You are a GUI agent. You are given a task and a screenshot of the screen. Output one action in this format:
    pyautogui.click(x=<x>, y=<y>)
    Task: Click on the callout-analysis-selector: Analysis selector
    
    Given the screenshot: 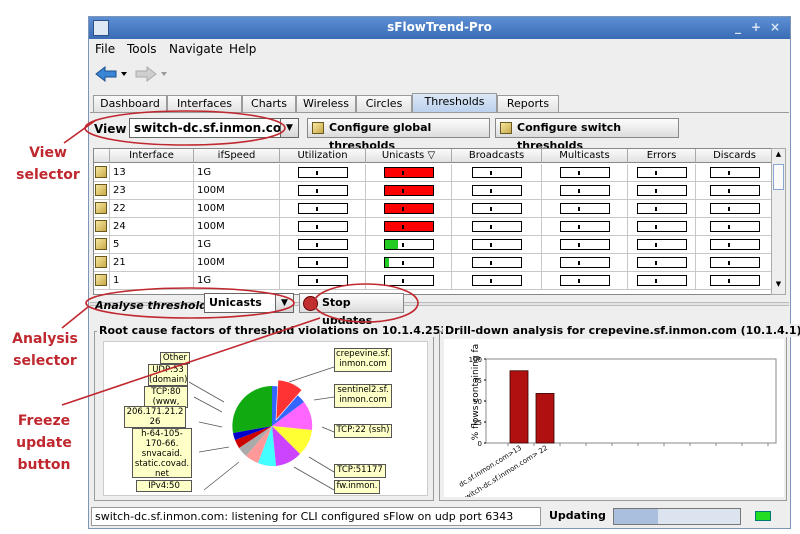 What is the action you would take?
    pyautogui.click(x=45, y=350)
    